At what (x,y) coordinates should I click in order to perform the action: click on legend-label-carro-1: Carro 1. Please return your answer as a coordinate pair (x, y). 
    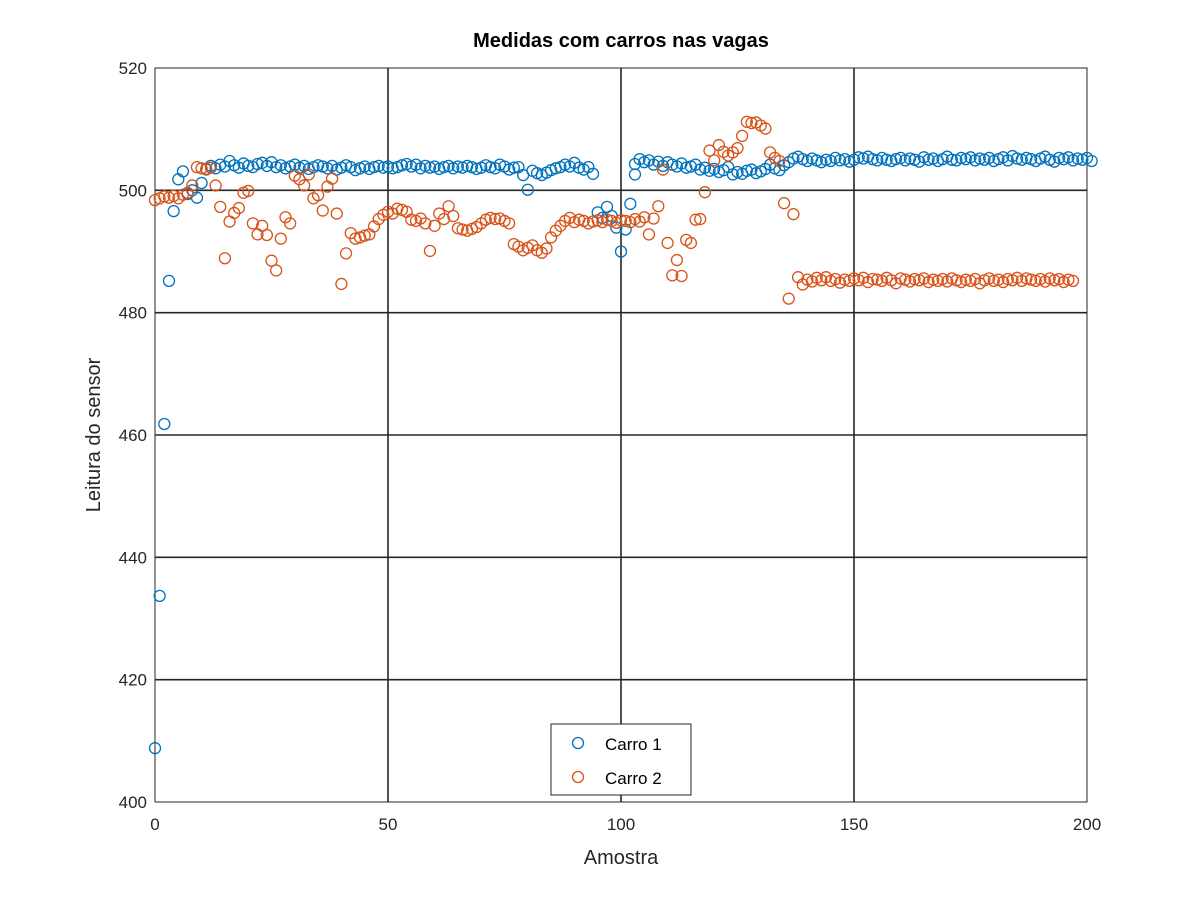
    Looking at the image, I should click on (633, 744).